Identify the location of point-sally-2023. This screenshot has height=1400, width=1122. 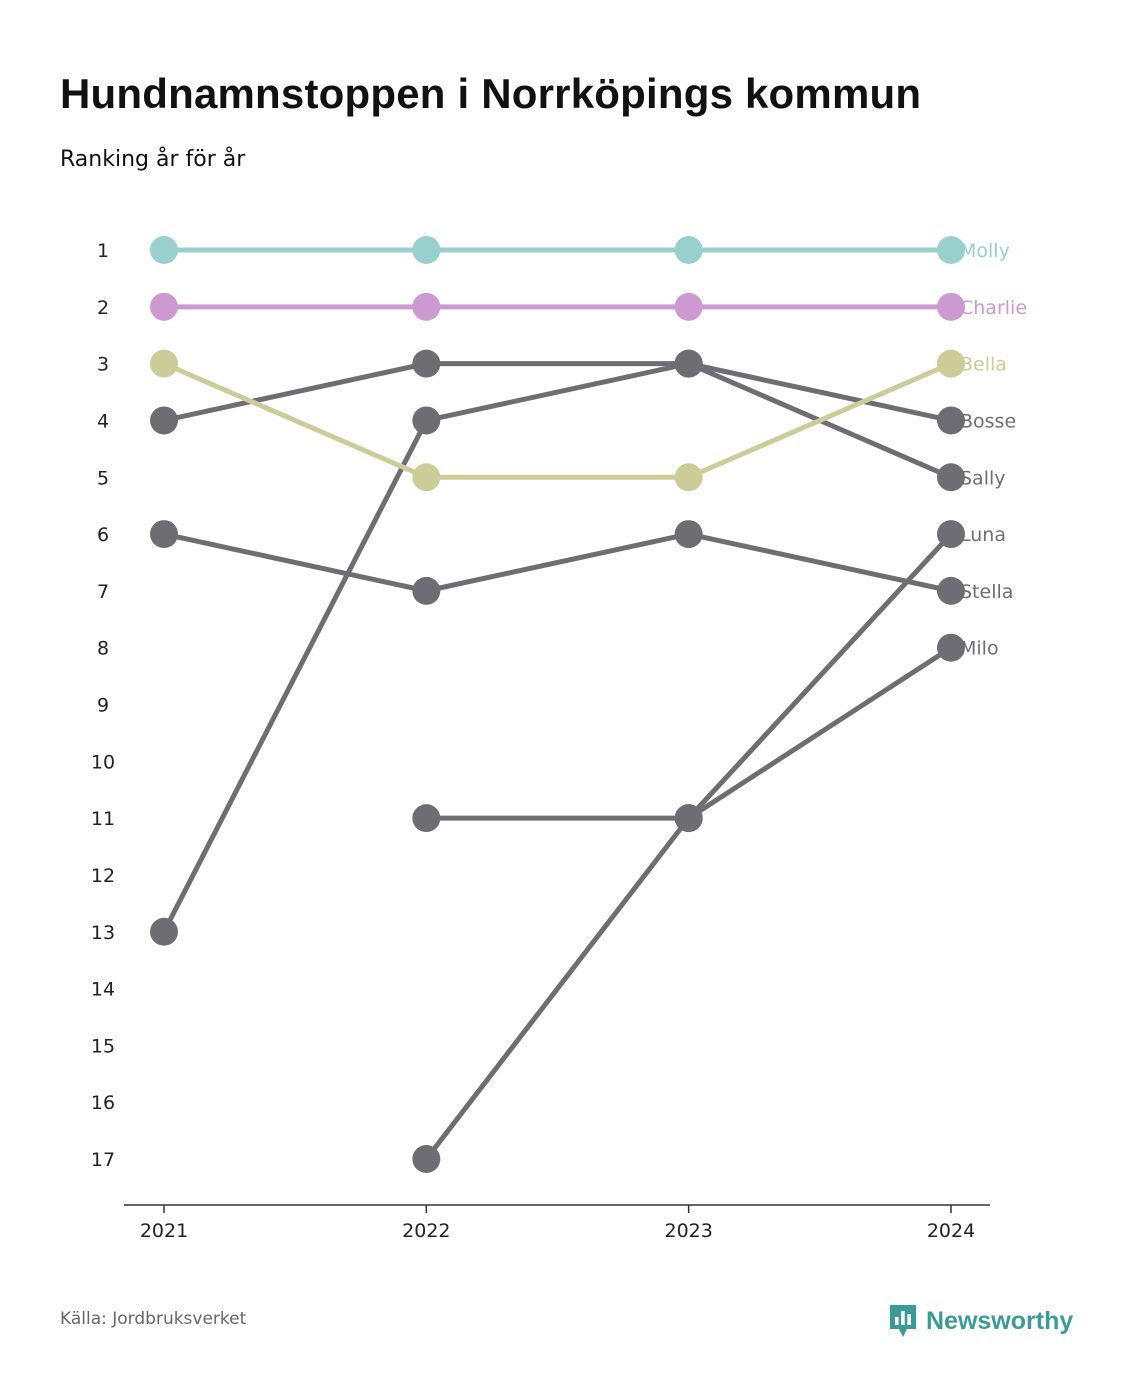
(688, 363).